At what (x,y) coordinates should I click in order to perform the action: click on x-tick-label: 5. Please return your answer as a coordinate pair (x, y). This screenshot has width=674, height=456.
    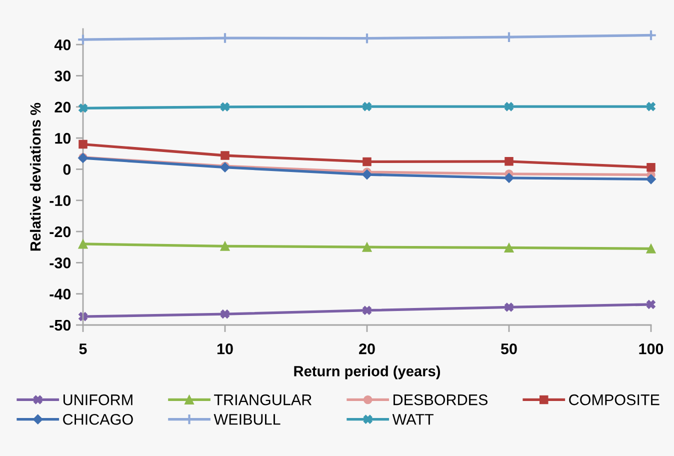
    Looking at the image, I should click on (83, 349).